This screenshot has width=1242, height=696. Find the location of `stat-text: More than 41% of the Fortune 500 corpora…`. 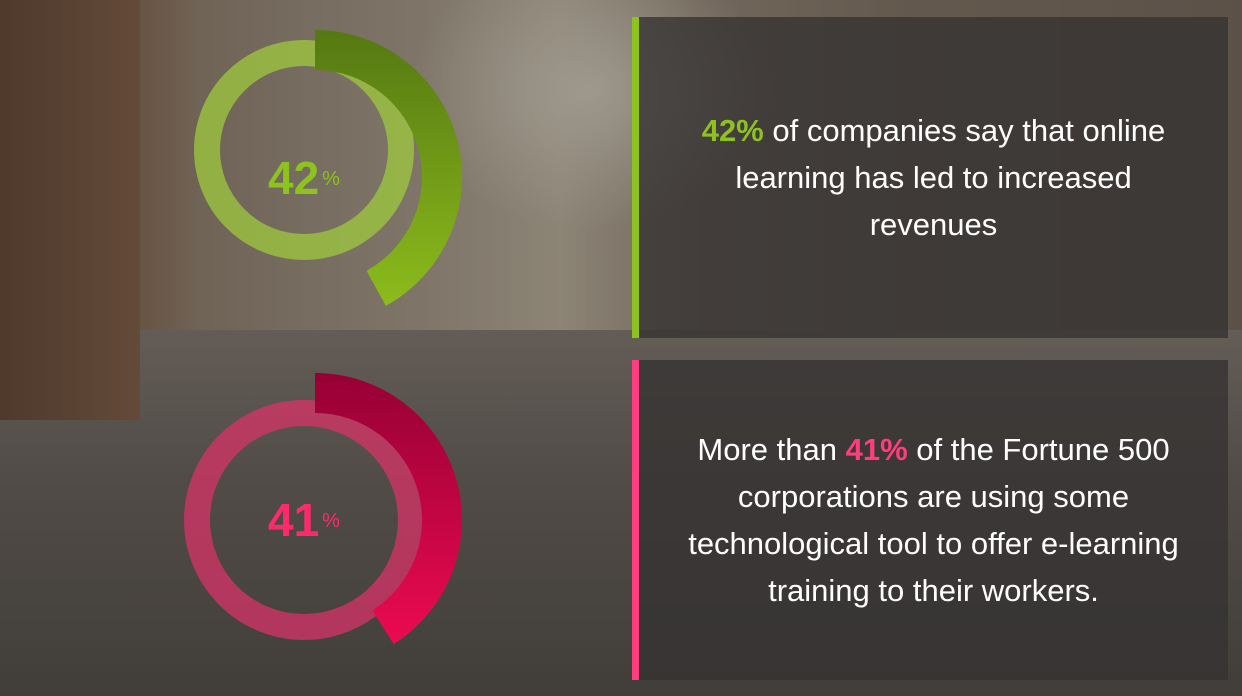

stat-text: More than 41% of the Fortune 500 corpora… is located at coordinates (933, 520).